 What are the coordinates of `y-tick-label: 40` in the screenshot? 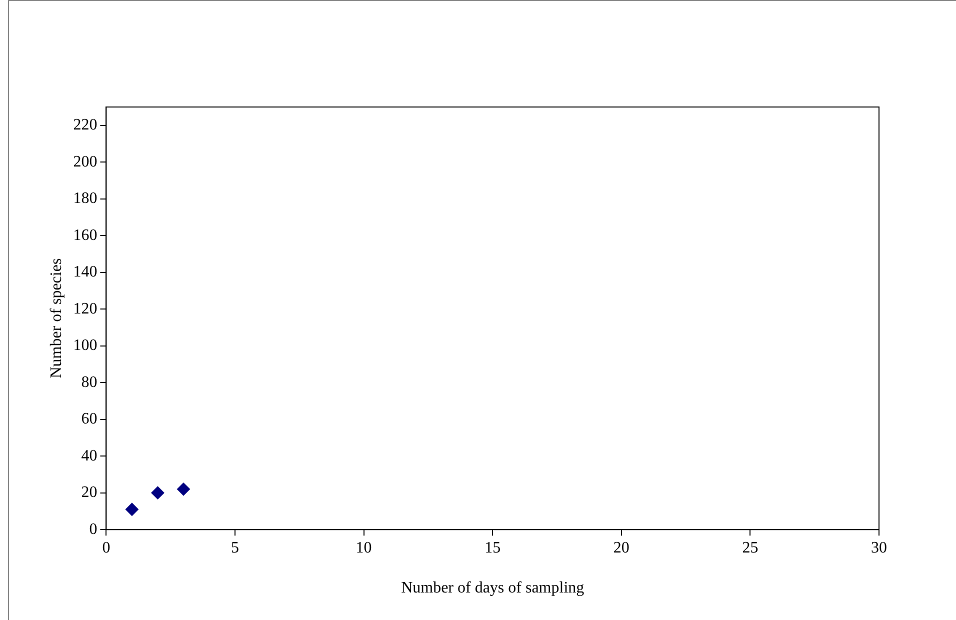 It's located at (89, 455).